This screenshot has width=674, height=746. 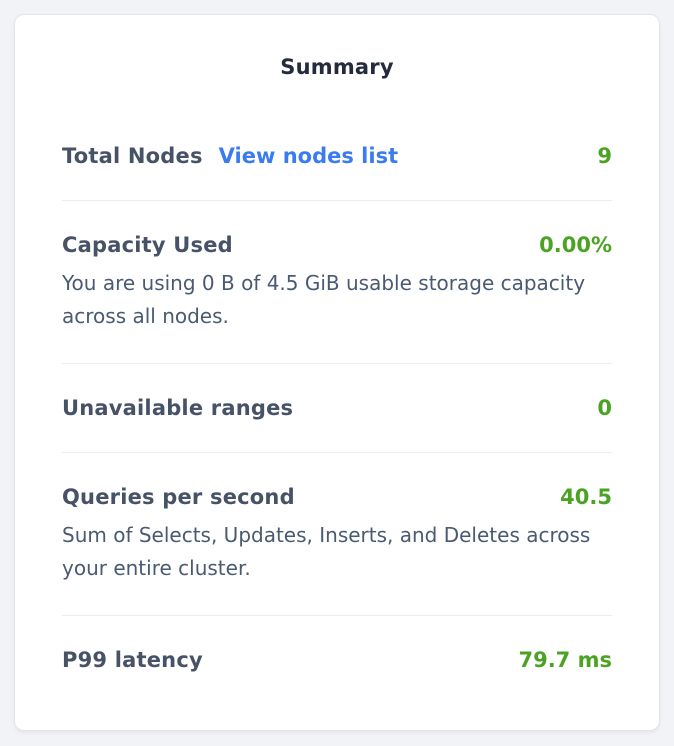 I want to click on capacity-used-value: 0.00%, so click(x=575, y=245).